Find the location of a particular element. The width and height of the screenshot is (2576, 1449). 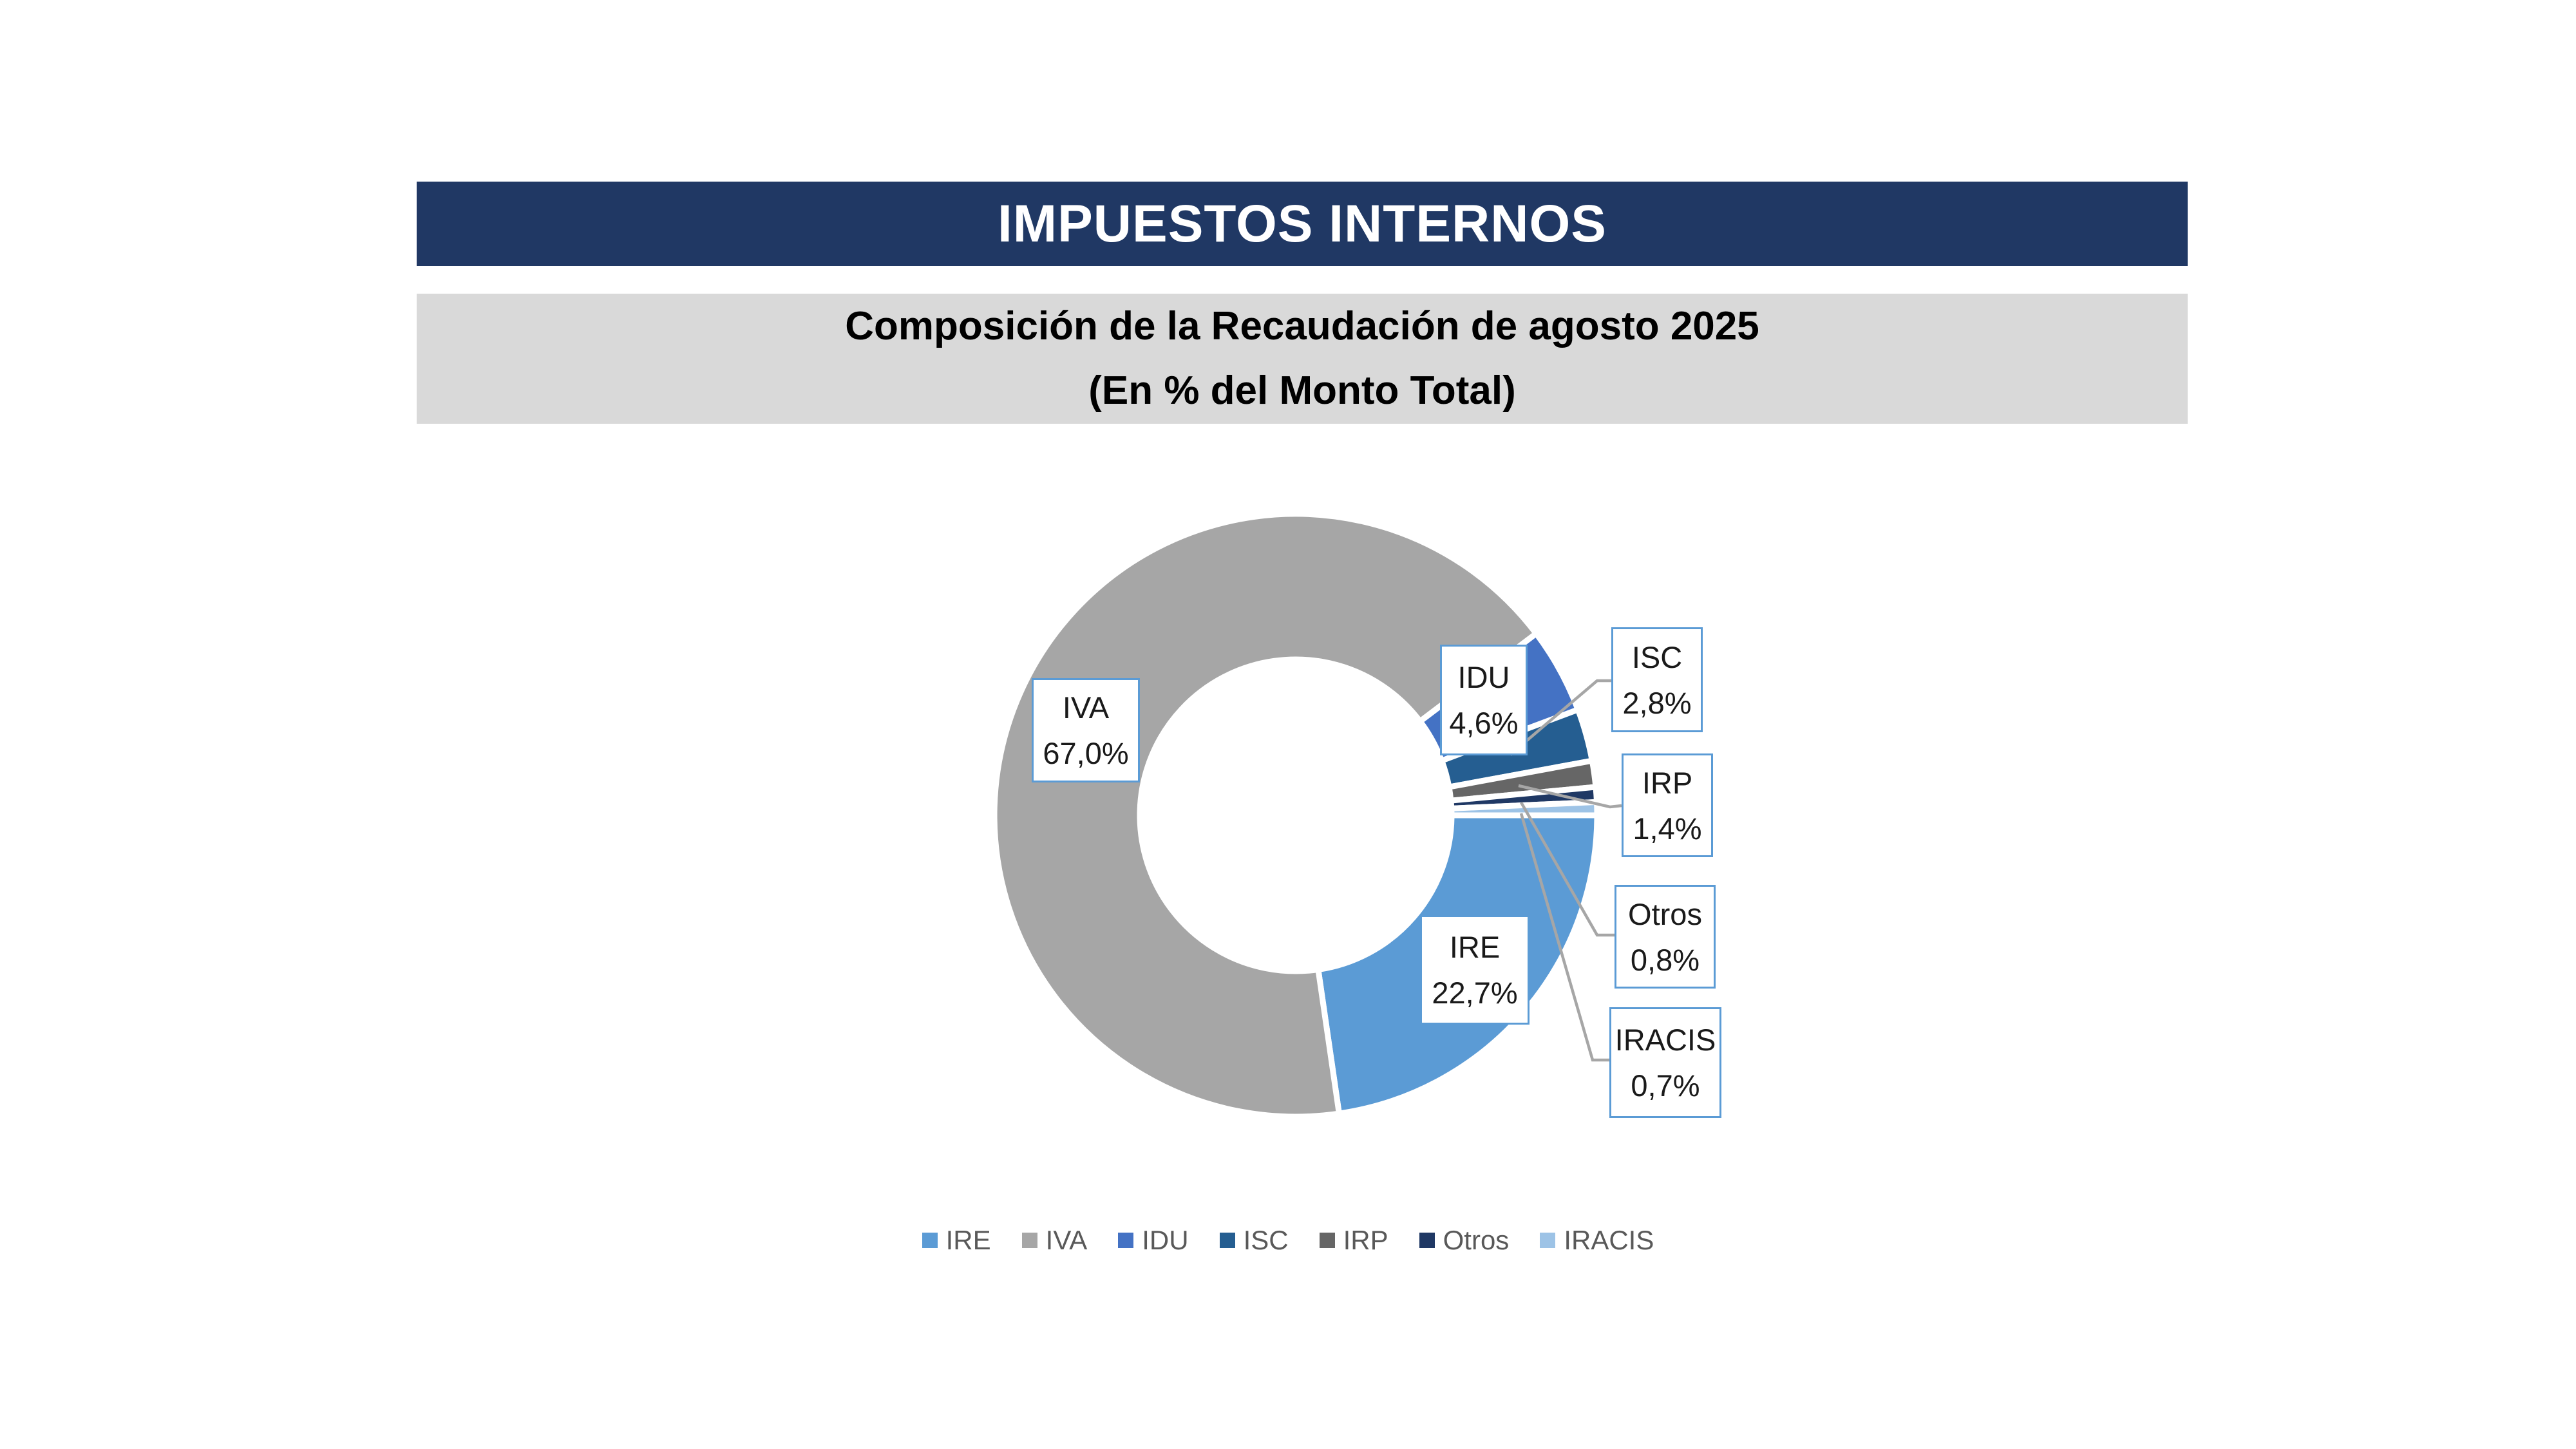

data-label-iva: IVA 67,0% is located at coordinates (1086, 730).